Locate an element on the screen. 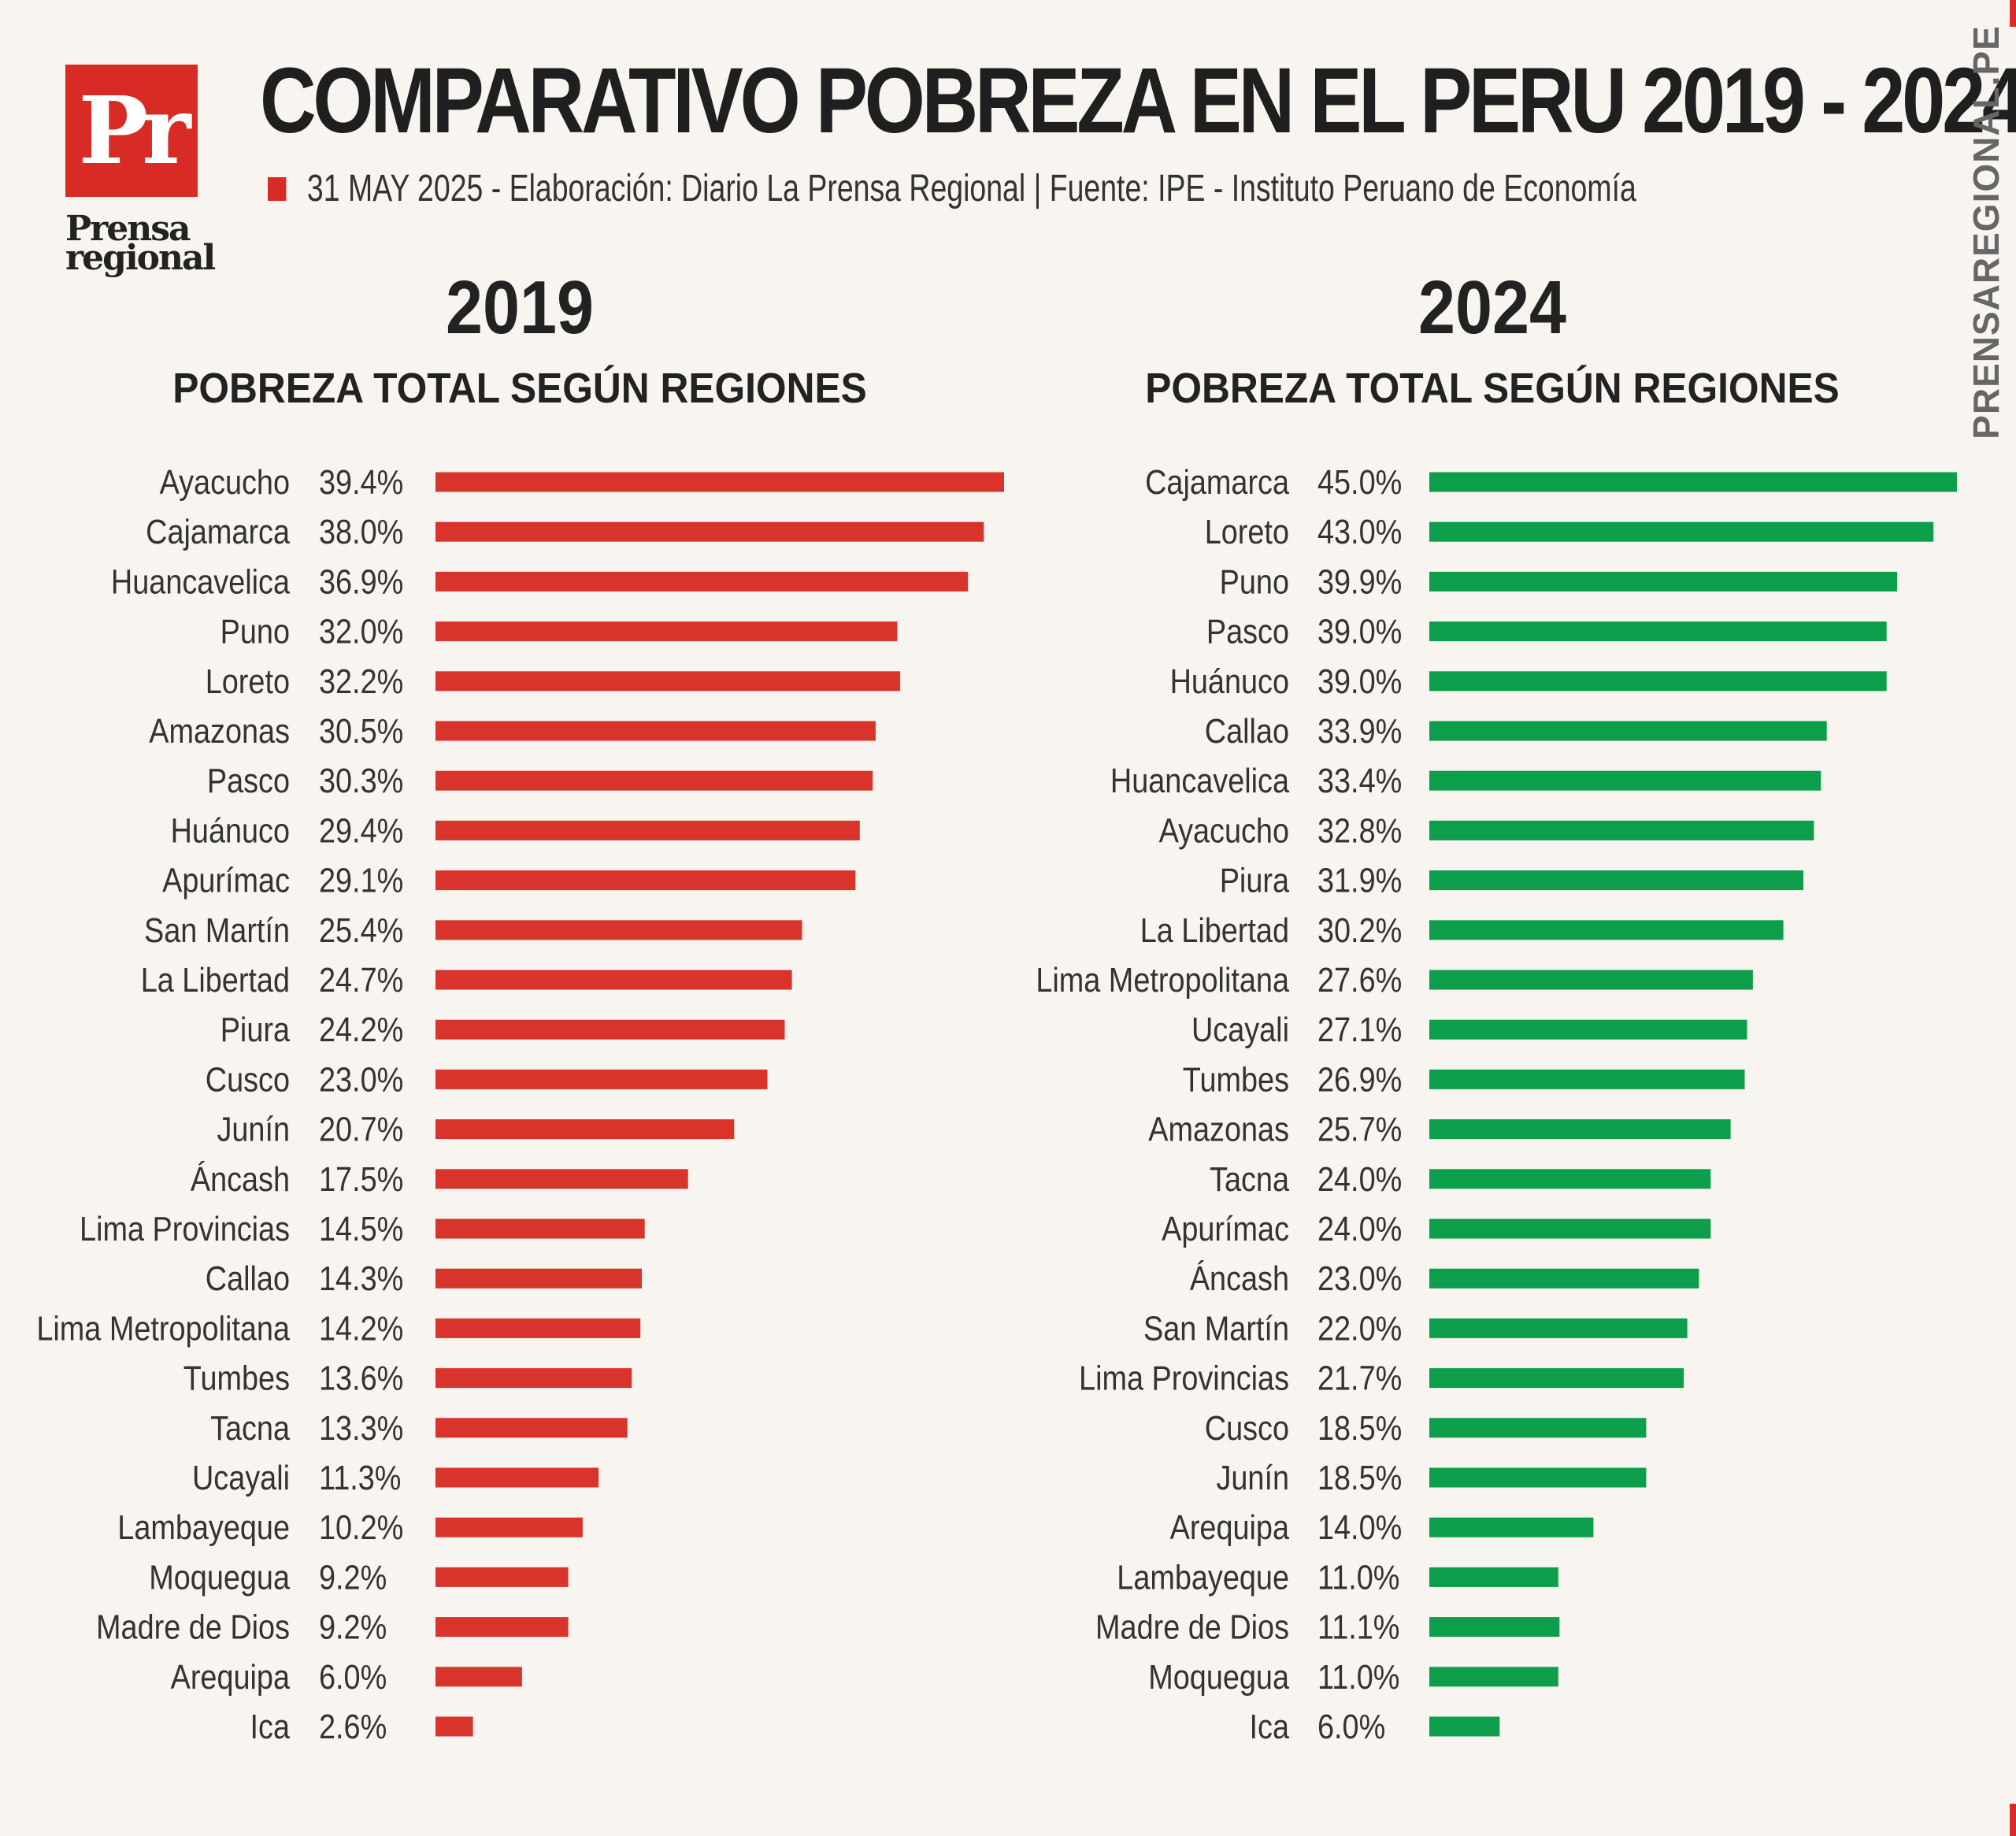 The height and width of the screenshot is (1836, 2016). category-label: Moquegua is located at coordinates (219, 1577).